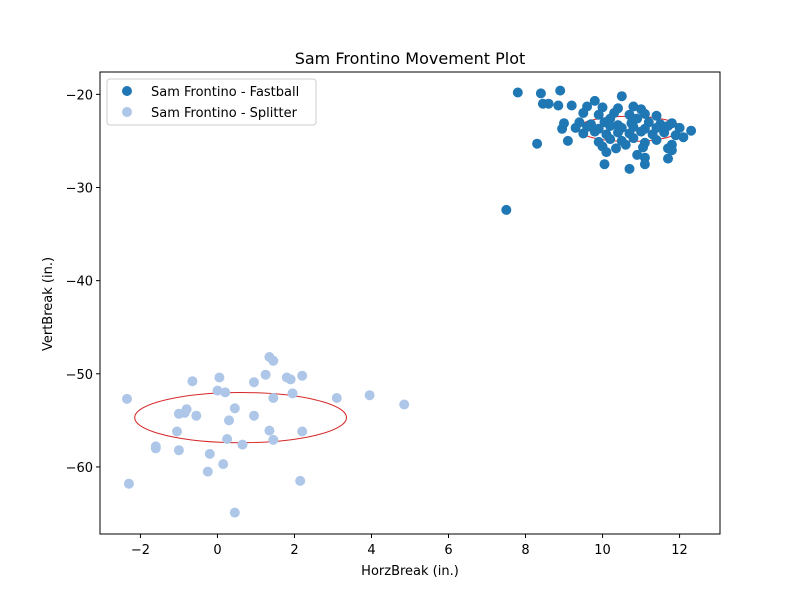 The image size is (800, 600). What do you see at coordinates (224, 113) in the screenshot?
I see `legend-label-splitter: Sam Frontino - Splitter` at bounding box center [224, 113].